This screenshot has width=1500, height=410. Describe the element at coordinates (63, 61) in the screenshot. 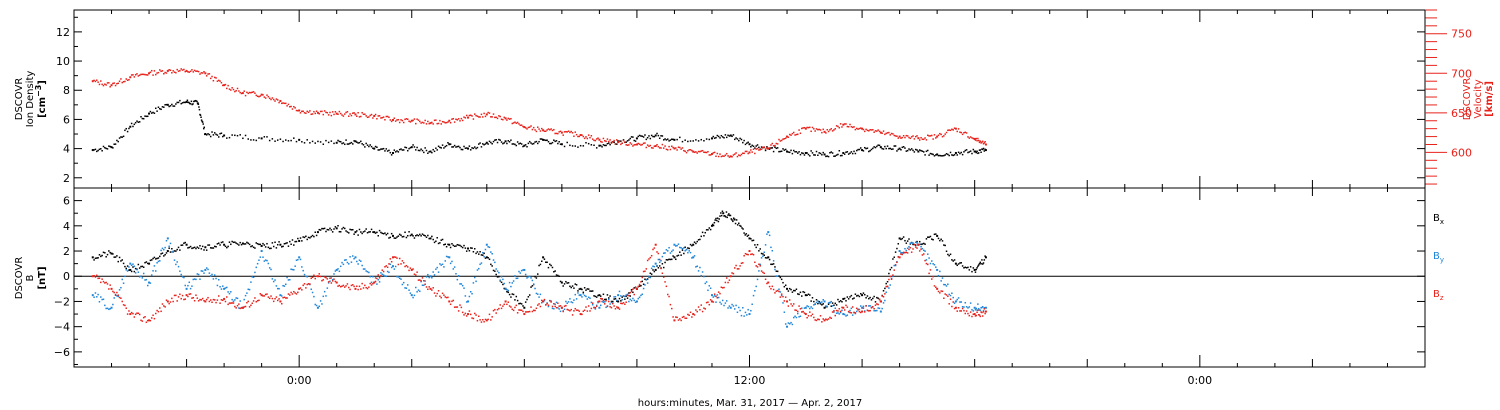

I see `density-tick-label: 10` at that location.